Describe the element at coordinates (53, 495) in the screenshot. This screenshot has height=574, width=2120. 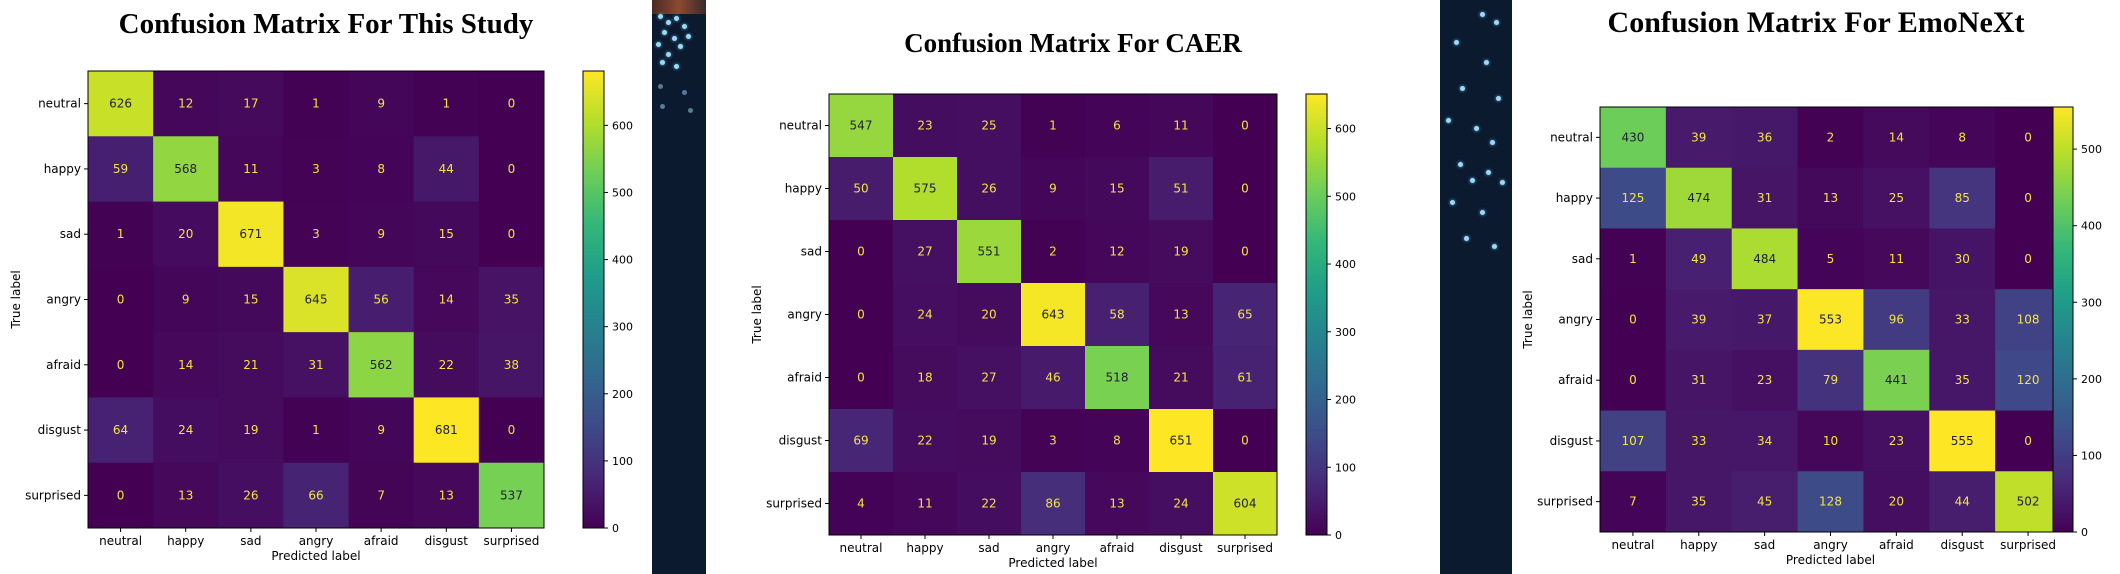
I see `y-tick-label: surprised` at that location.